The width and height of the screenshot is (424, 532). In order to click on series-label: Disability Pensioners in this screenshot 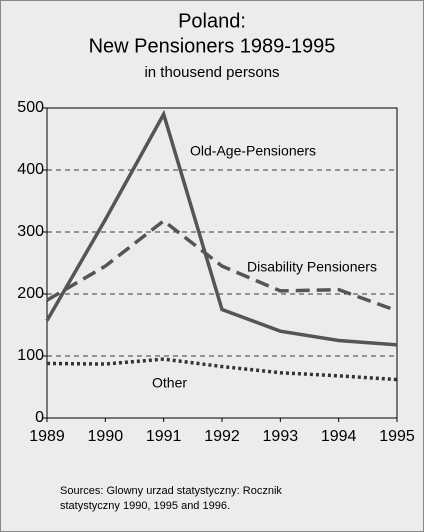, I will do `click(312, 267)`.